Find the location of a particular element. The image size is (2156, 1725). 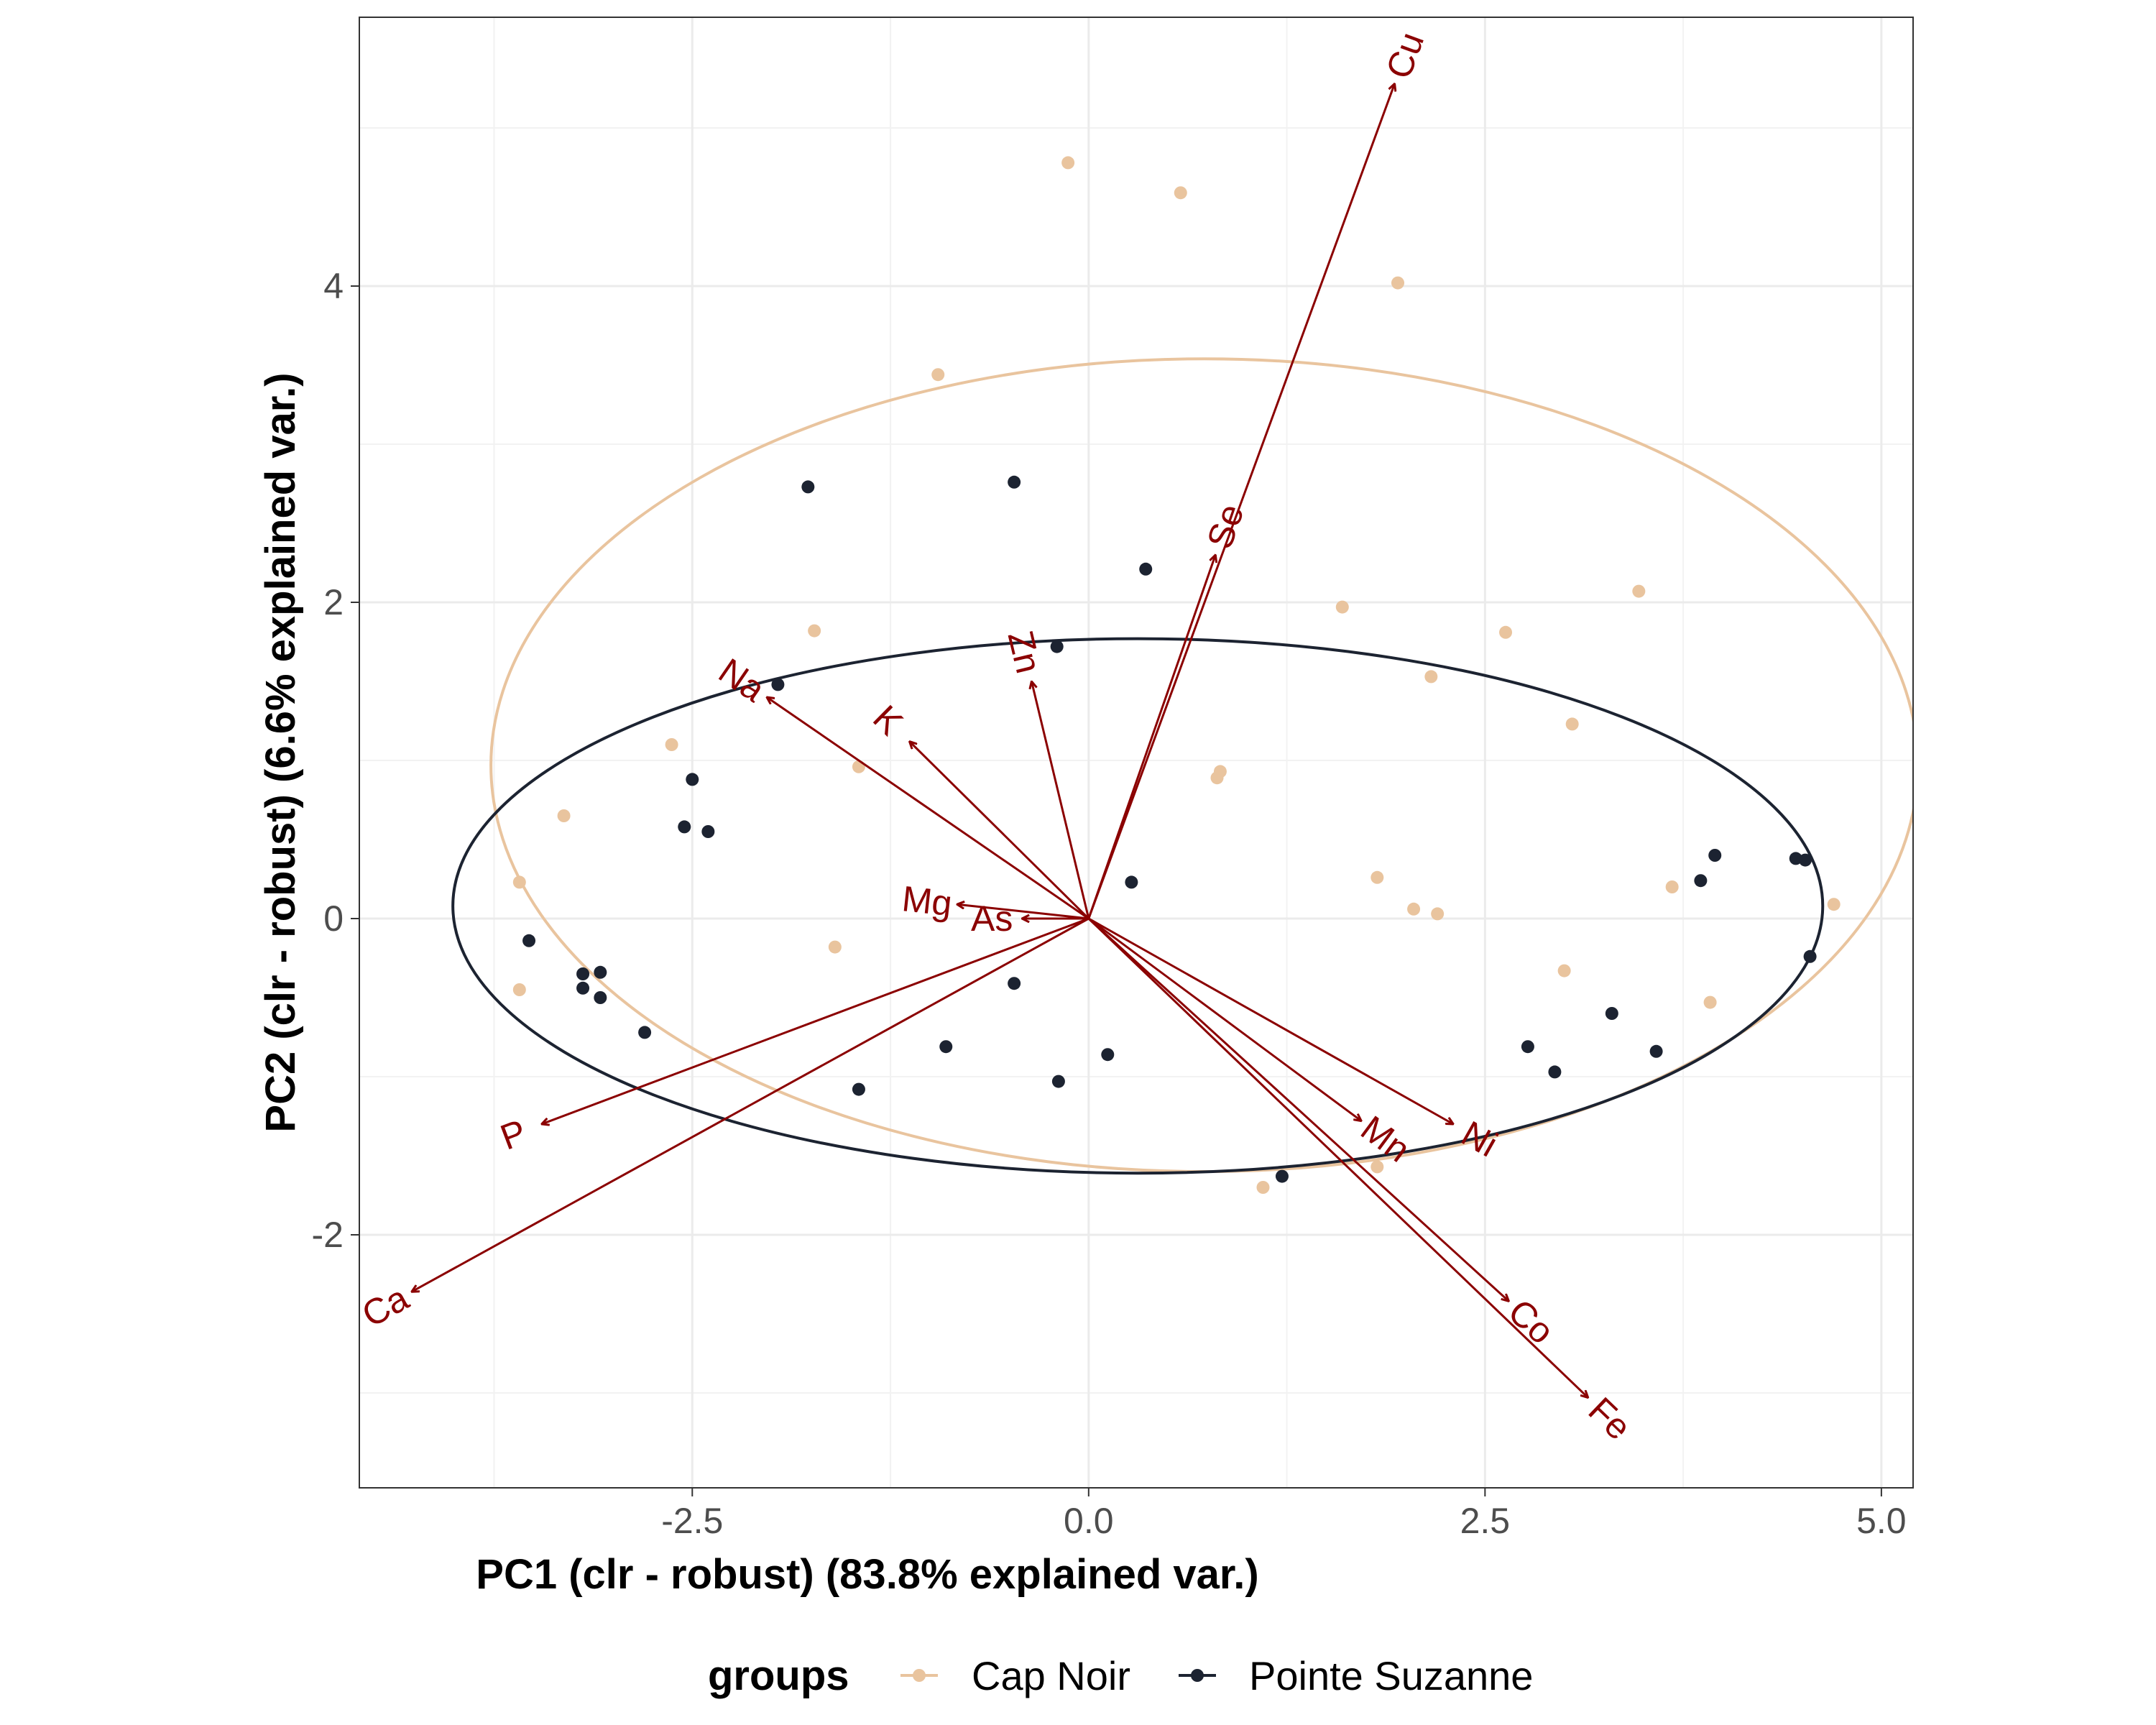

x-axis-ticks: -2.5 0.0 2.5 5.0 is located at coordinates (1284, 1514).